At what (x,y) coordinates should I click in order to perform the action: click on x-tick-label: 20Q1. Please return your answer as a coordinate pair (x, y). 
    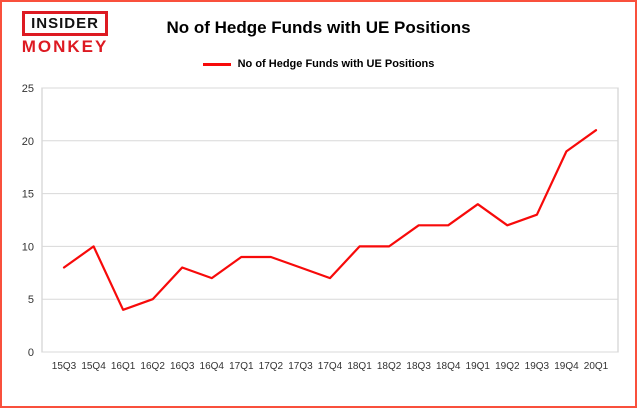
    Looking at the image, I should click on (596, 366).